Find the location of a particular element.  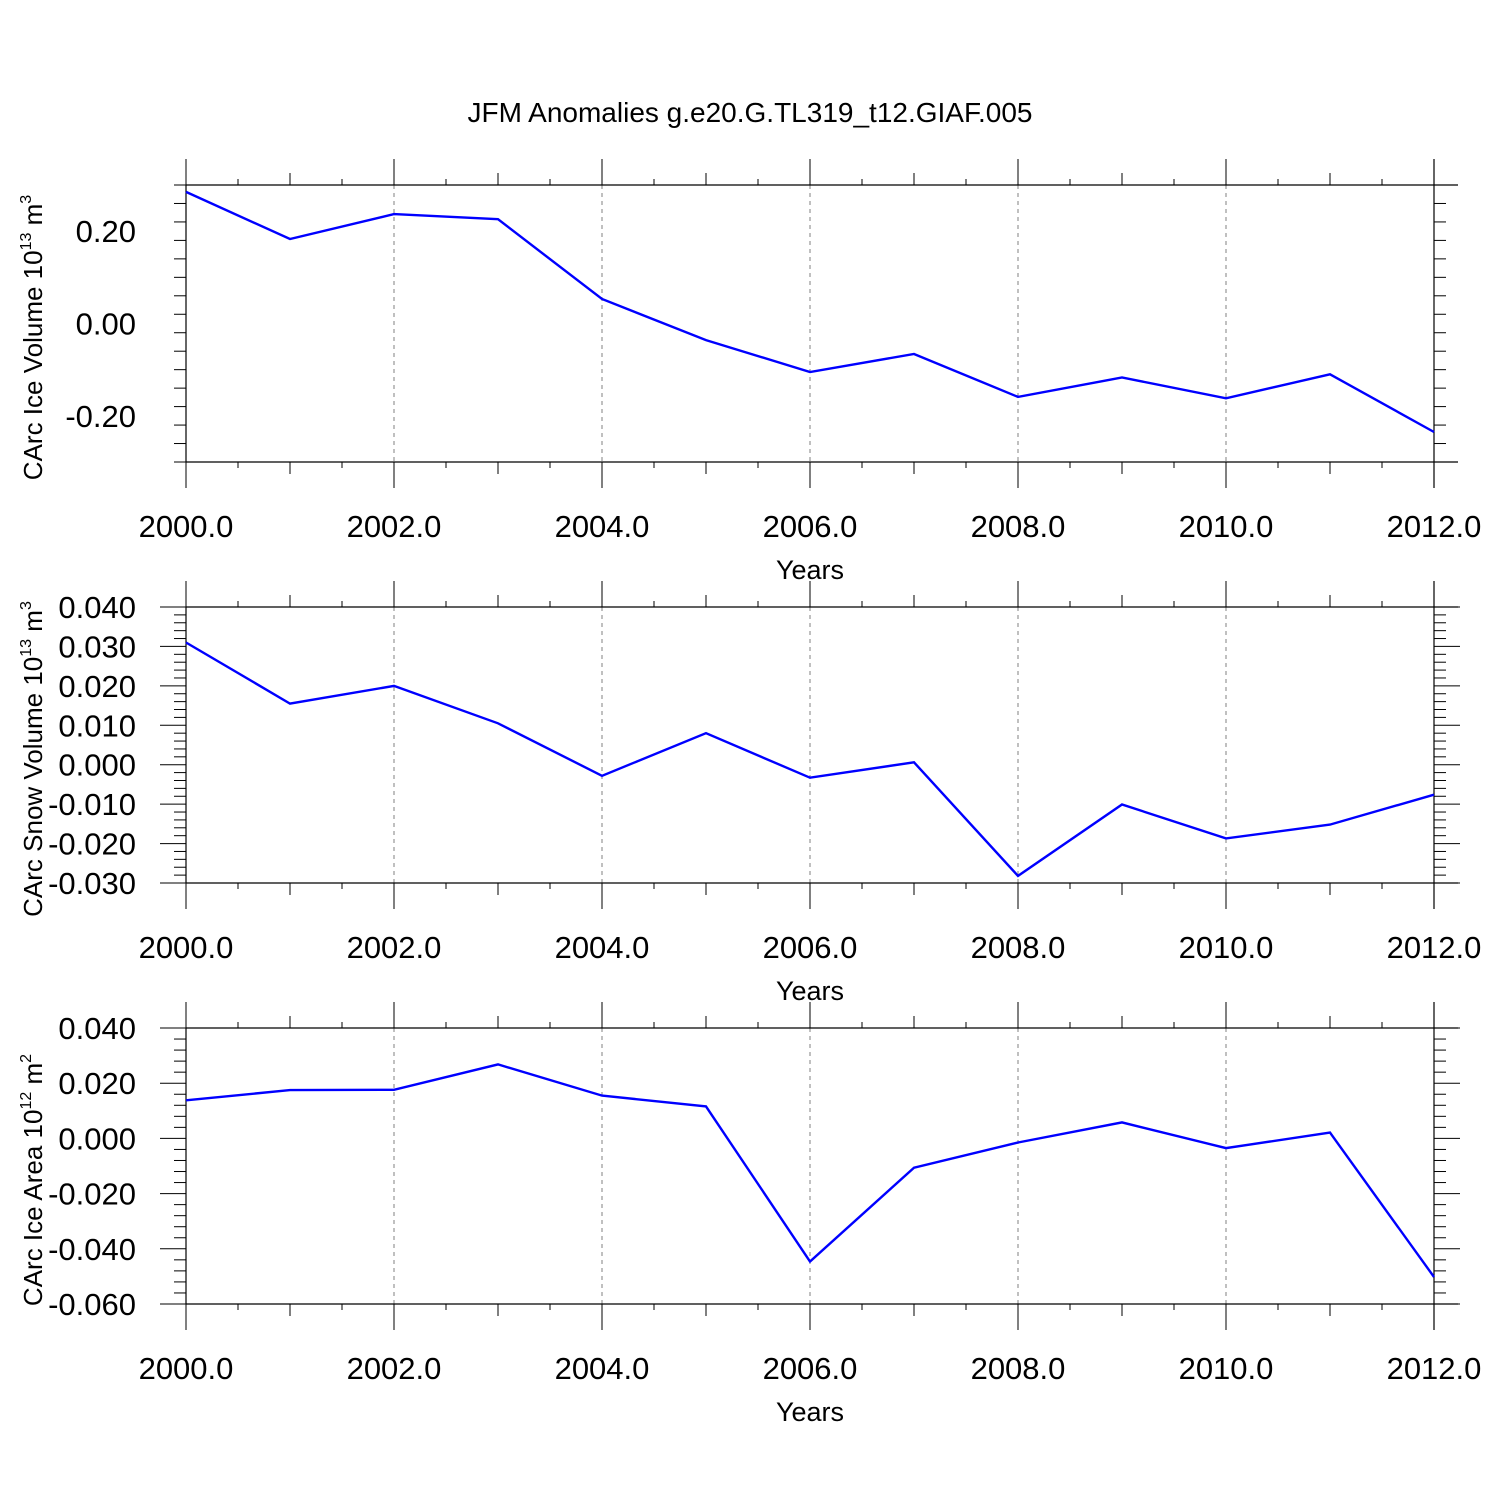

y-tick-label: 0.20 is located at coordinates (106, 231).